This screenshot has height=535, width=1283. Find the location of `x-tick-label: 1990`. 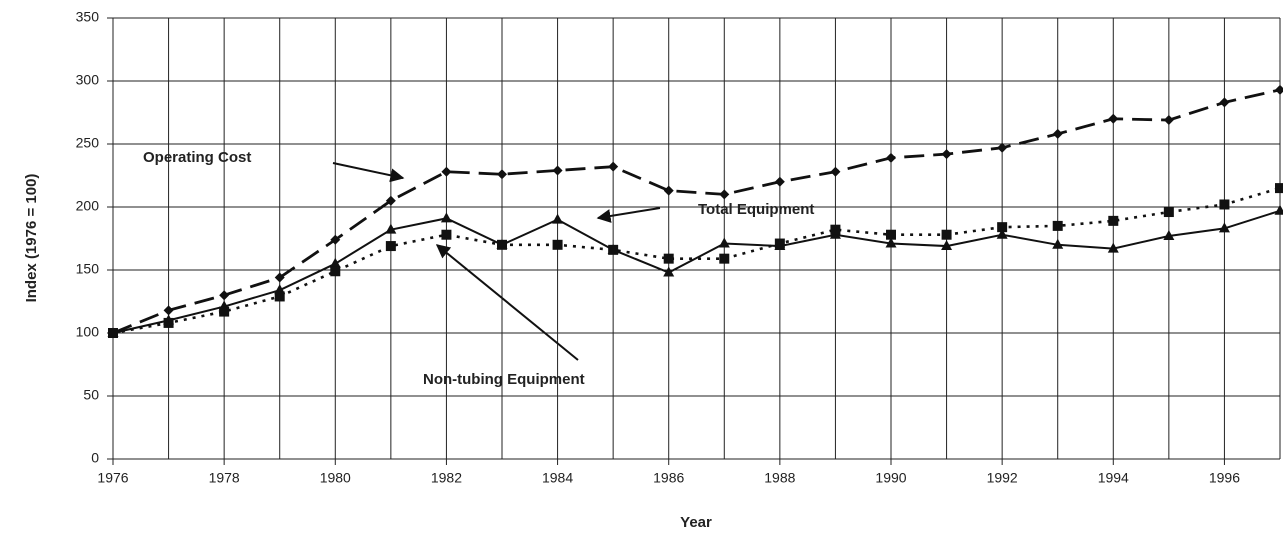

x-tick-label: 1990 is located at coordinates (890, 478).